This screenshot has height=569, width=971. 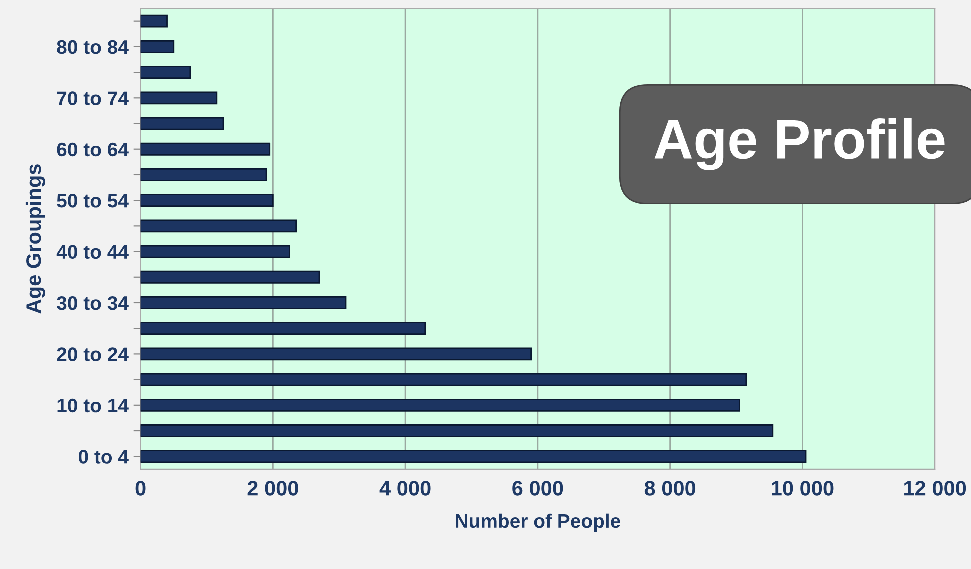 What do you see at coordinates (93, 405) in the screenshot?
I see `y-tick-label: 10 to 14` at bounding box center [93, 405].